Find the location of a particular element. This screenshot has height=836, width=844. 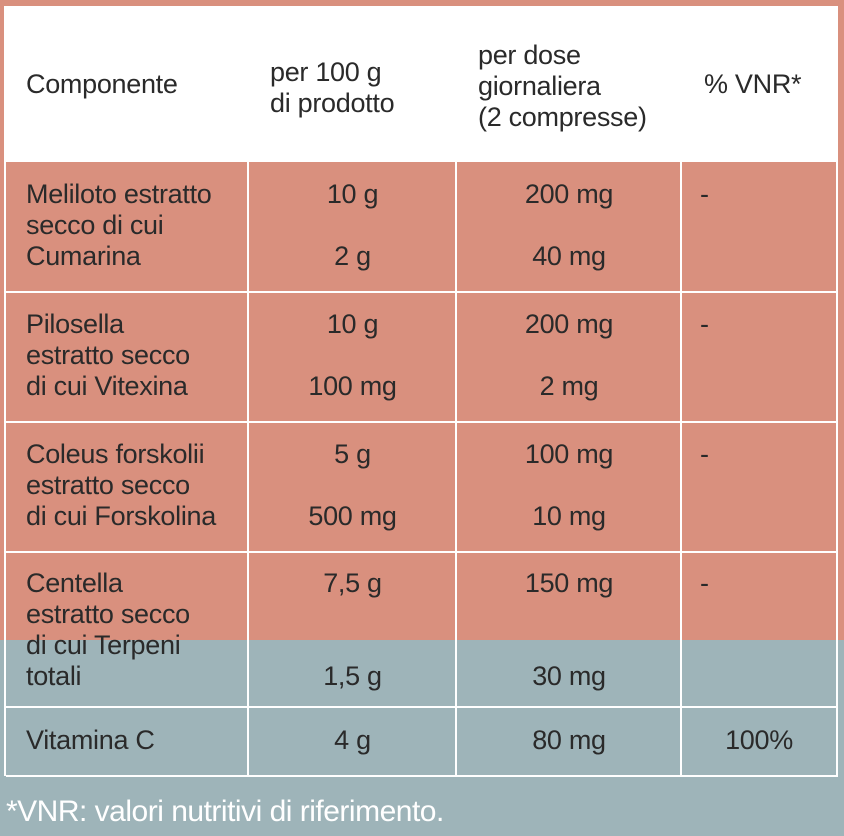

table-border-right is located at coordinates (837, 391).